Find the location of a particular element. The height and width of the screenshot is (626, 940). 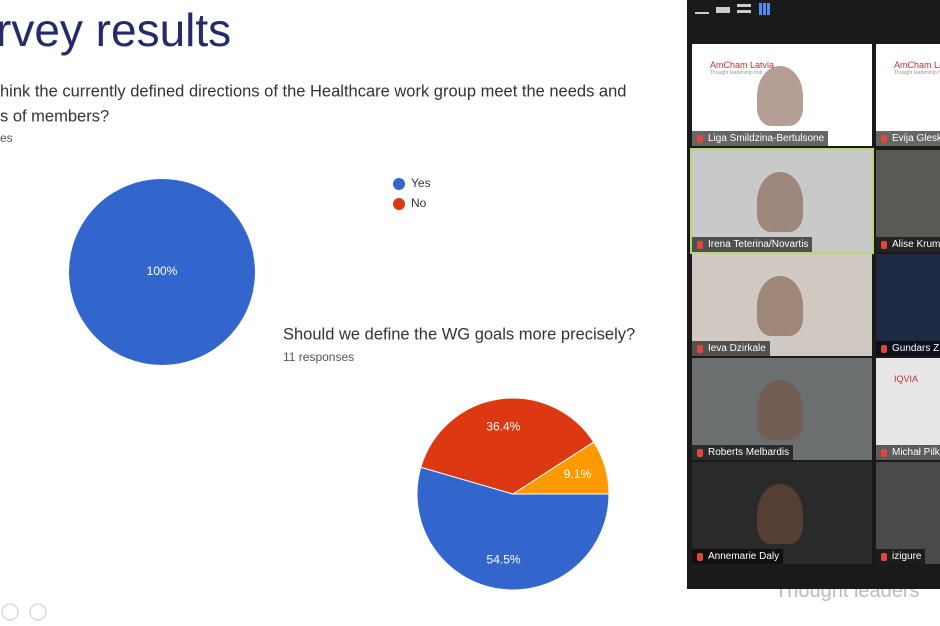

minimize-button is located at coordinates (702, 9).